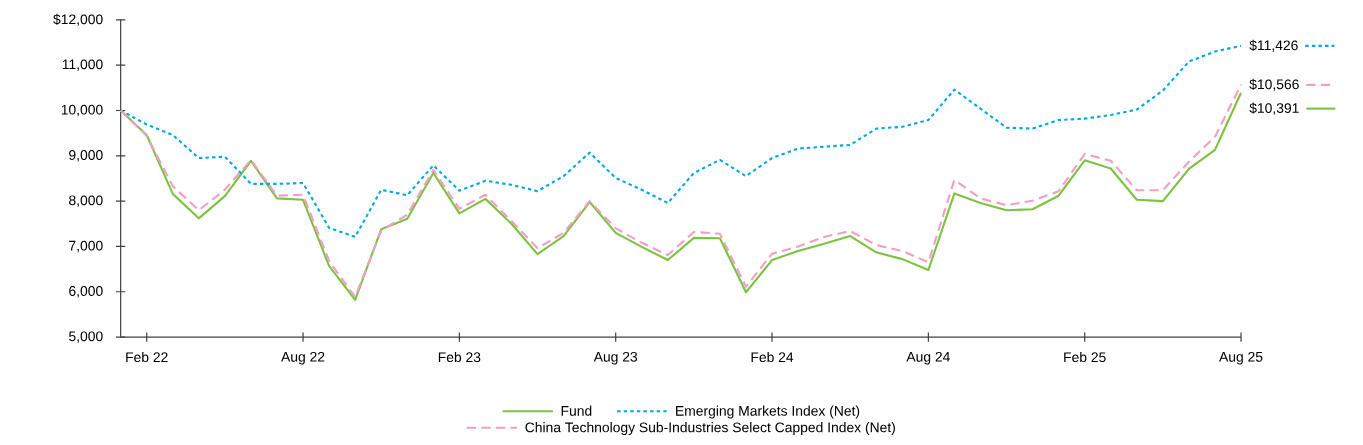 The height and width of the screenshot is (445, 1363). I want to click on y-tick-label: 9,000, so click(86, 156).